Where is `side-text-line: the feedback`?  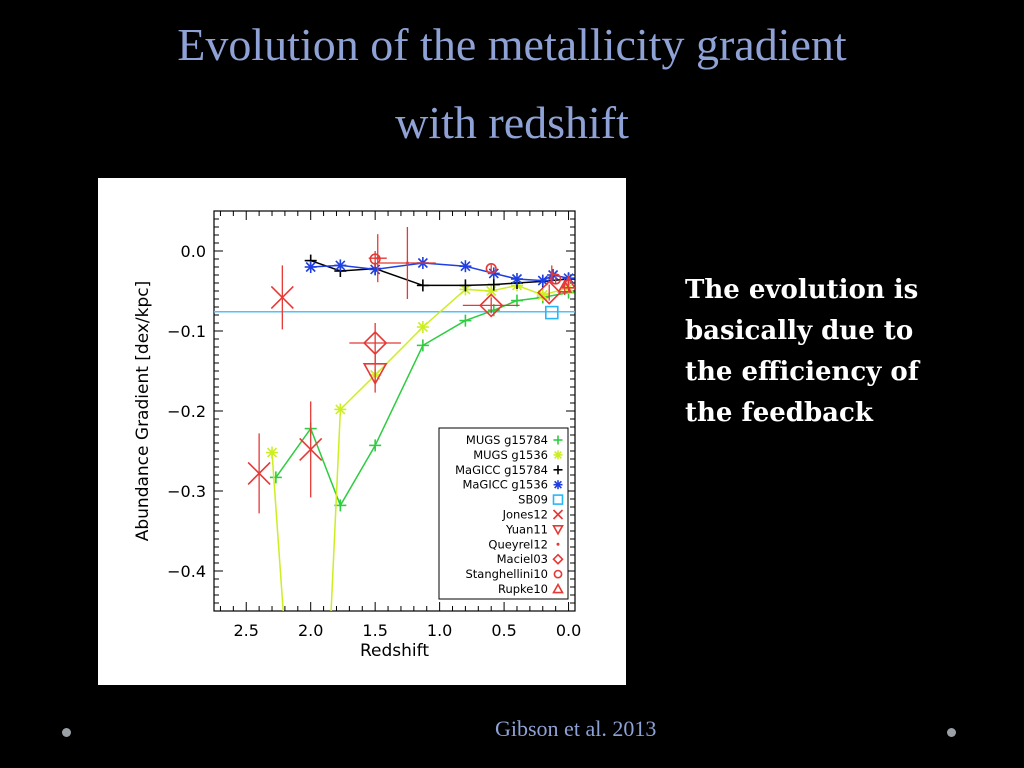 side-text-line: the feedback is located at coordinates (779, 413).